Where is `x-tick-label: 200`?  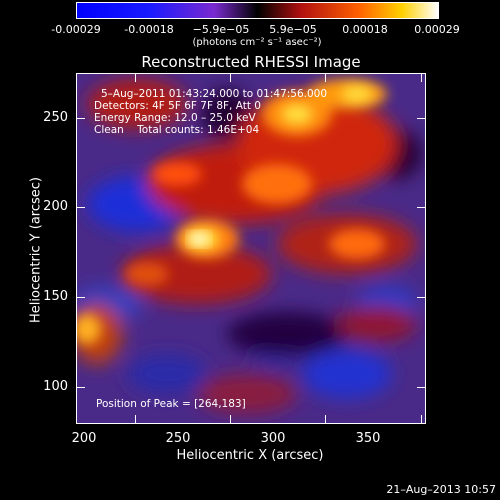 x-tick-label: 200 is located at coordinates (84, 438).